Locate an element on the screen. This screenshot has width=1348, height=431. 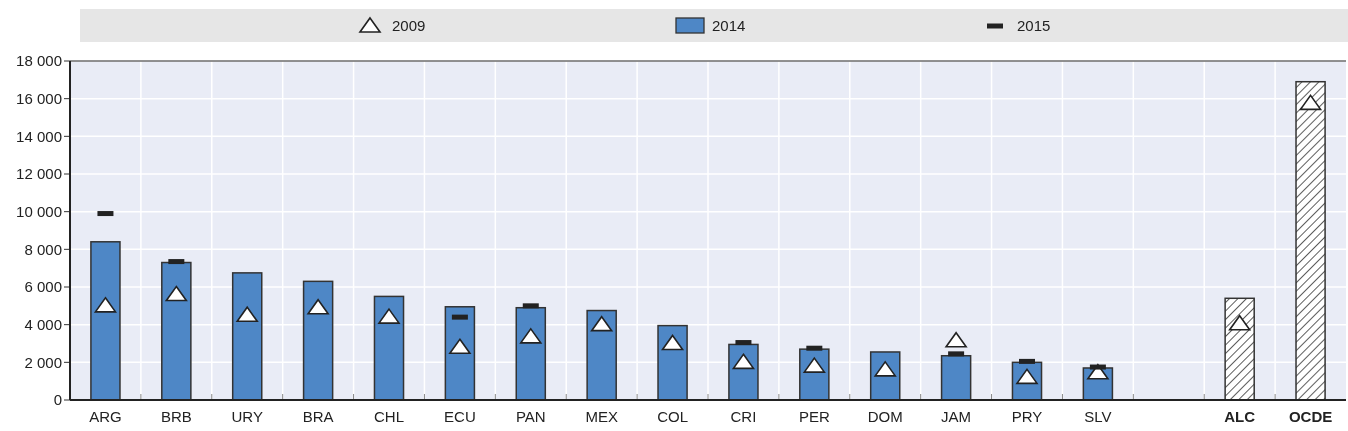
y-tick-label: 10 000 is located at coordinates (39, 211).